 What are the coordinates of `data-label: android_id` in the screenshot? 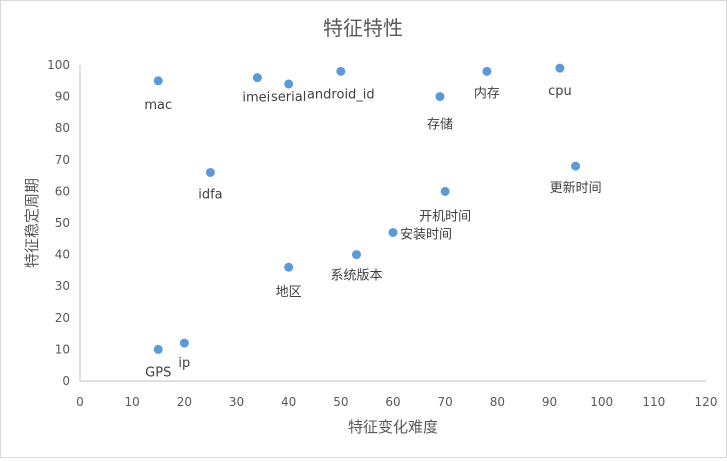 It's located at (341, 94).